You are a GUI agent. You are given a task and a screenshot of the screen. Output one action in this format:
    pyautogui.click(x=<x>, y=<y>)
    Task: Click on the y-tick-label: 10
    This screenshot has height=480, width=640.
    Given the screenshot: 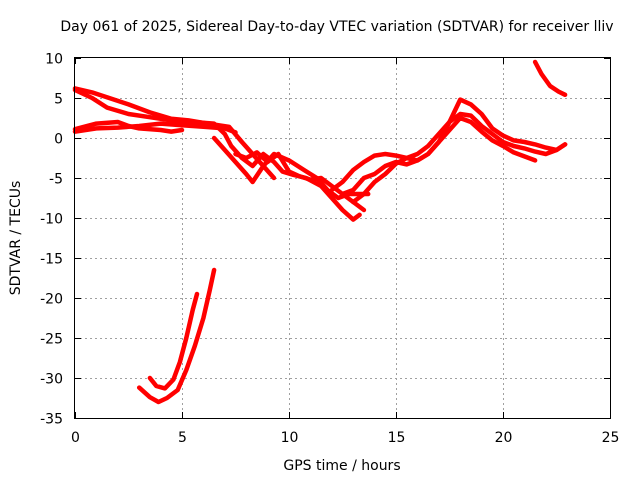 What is the action you would take?
    pyautogui.click(x=54, y=60)
    